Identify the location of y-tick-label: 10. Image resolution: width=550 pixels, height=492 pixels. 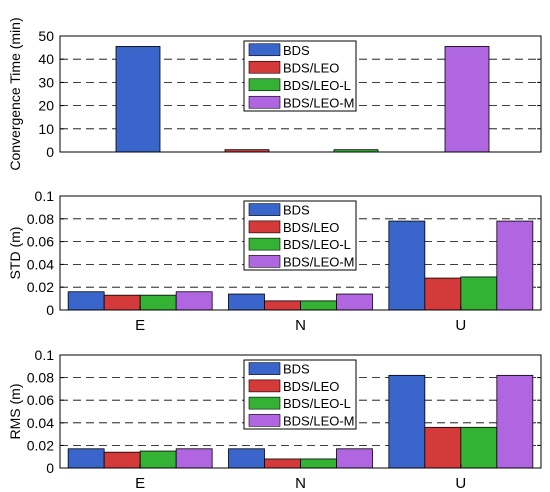
(46, 129).